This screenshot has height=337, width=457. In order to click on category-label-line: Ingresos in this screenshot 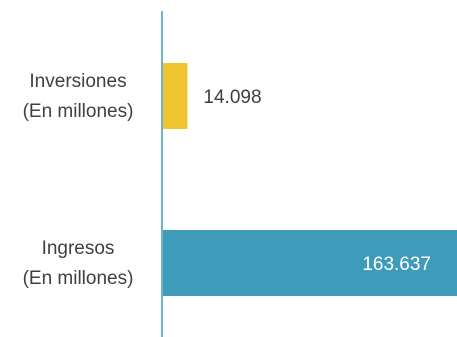, I will do `click(78, 248)`.